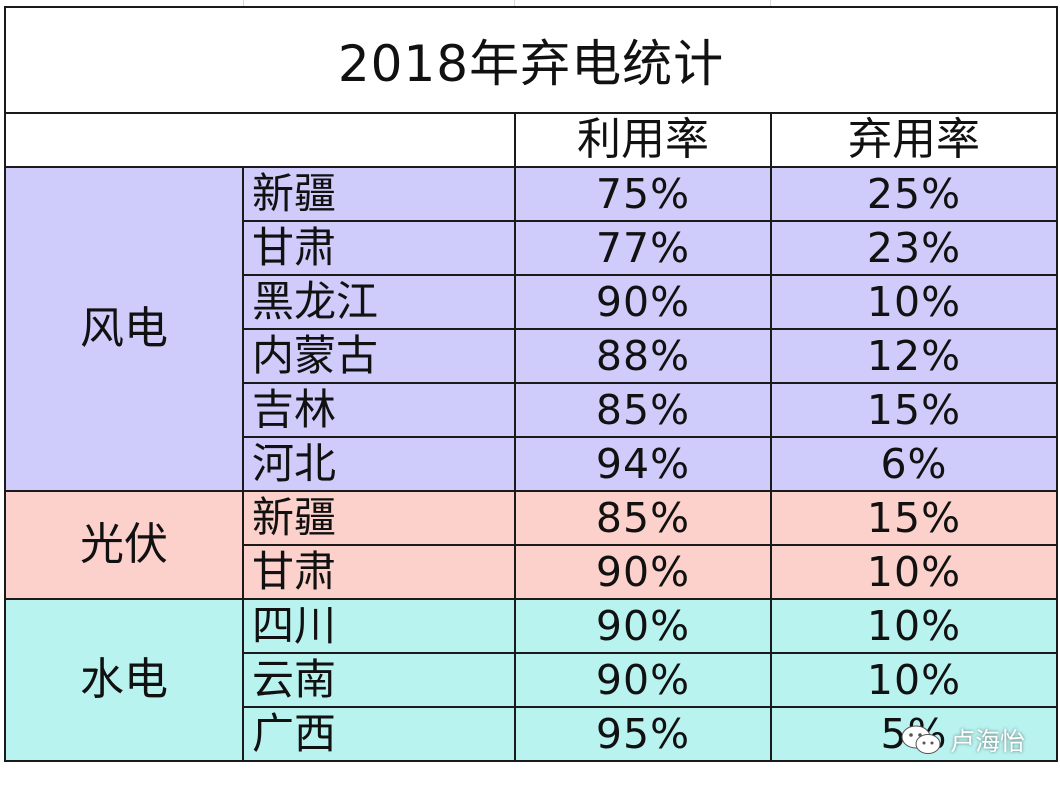 This screenshot has width=1060, height=788. What do you see at coordinates (914, 356) in the screenshot?
I see `curtailment-cell: 12%` at bounding box center [914, 356].